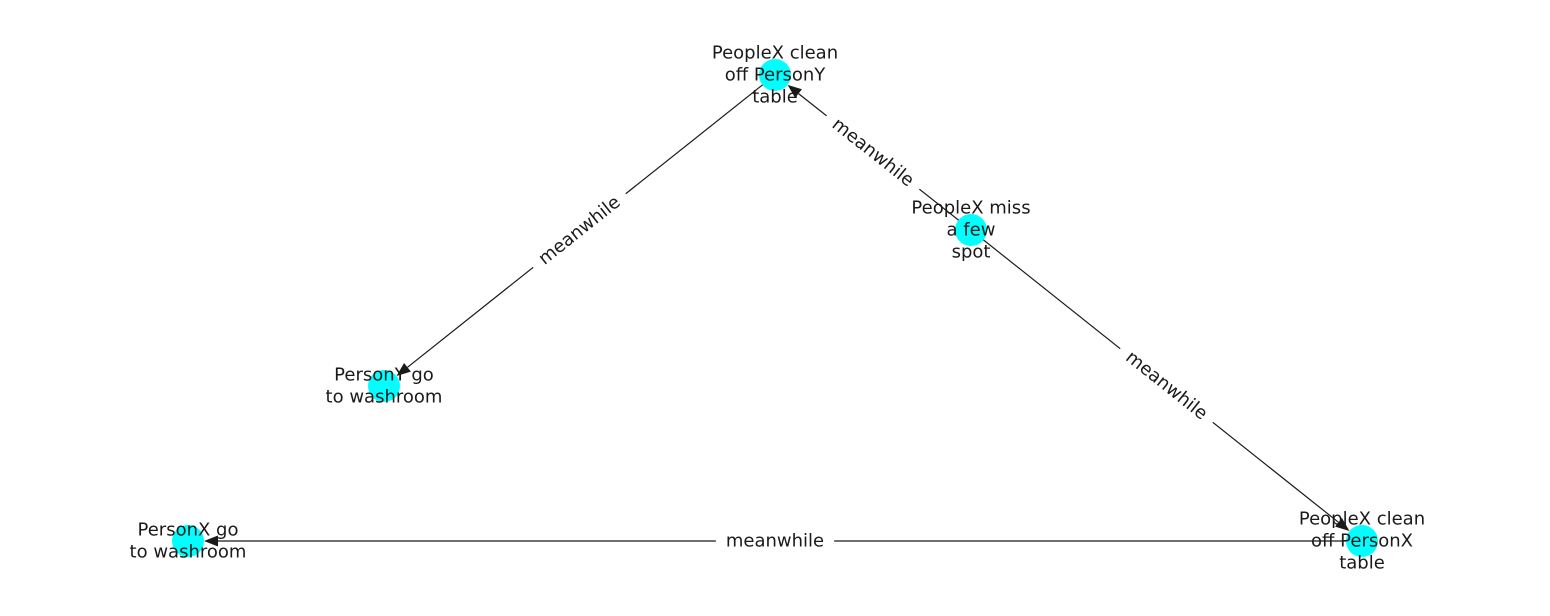 Image resolution: width=1550 pixels, height=616 pixels. What do you see at coordinates (971, 252) in the screenshot?
I see `node-label-line: spot` at bounding box center [971, 252].